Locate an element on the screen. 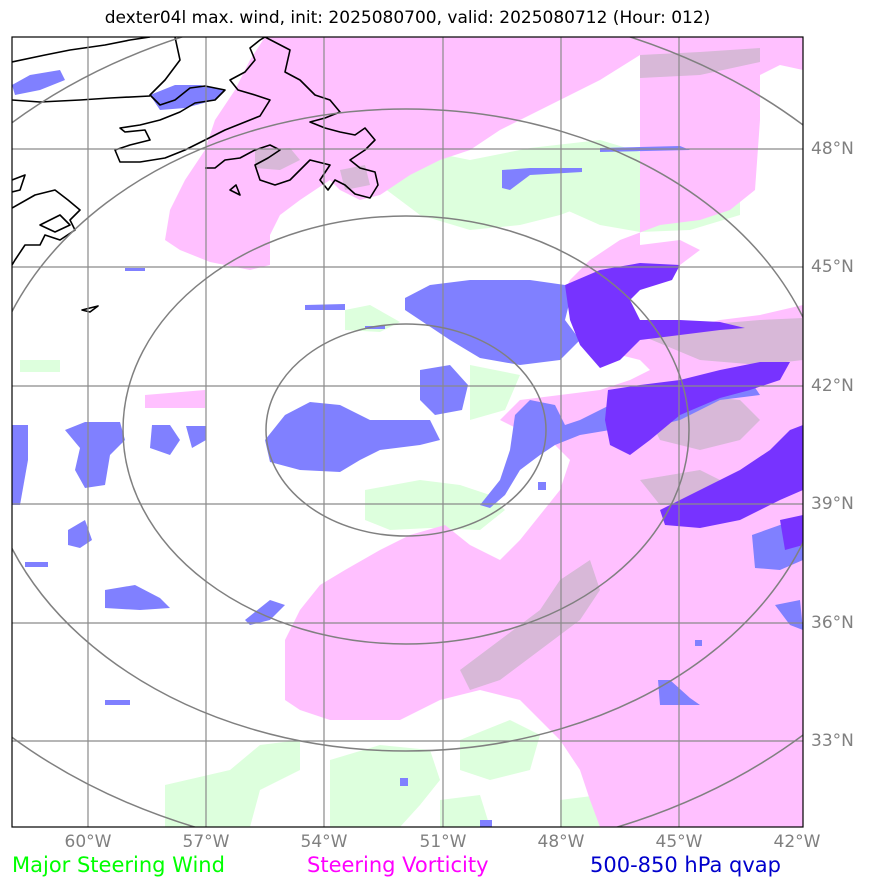 This screenshot has height=891, width=873. lat-label-45n: 45°N is located at coordinates (832, 267).